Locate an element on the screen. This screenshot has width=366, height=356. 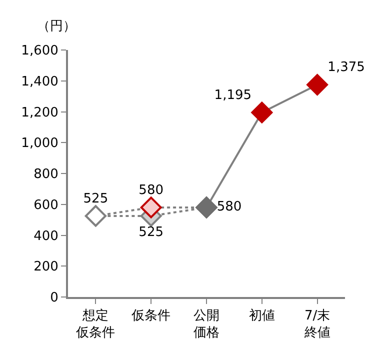
data-label: 1,195 is located at coordinates (233, 95).